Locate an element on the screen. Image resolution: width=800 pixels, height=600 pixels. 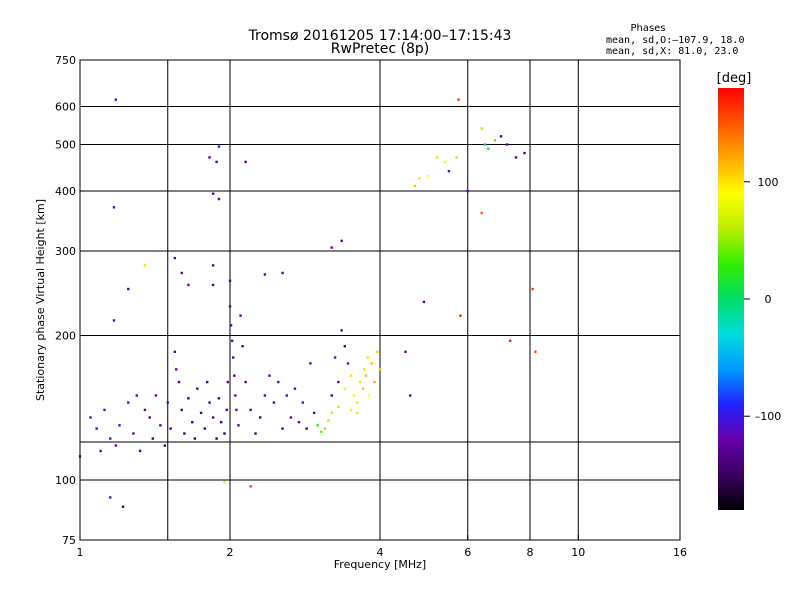
chart-subtitle: RwPretec (8p) is located at coordinates (380, 49).